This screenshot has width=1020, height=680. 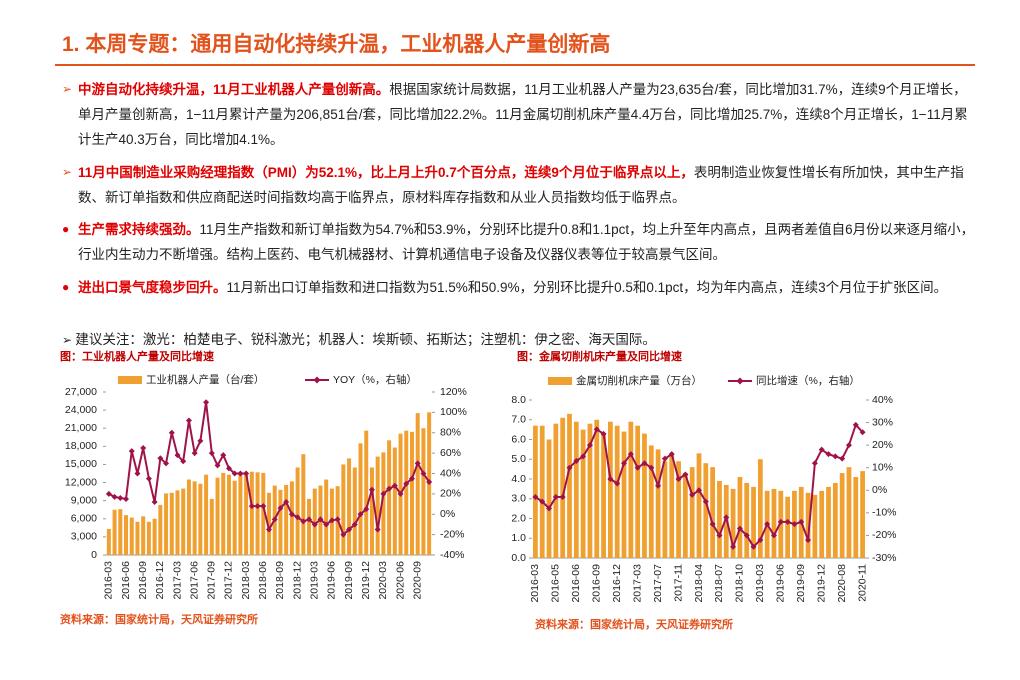 I want to click on legend-swatch, so click(x=130, y=380).